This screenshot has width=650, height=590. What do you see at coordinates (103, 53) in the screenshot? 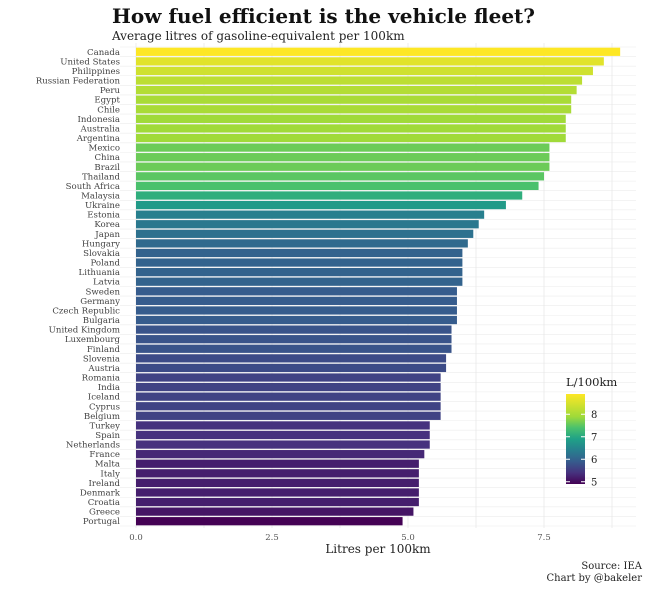
I see `category-label: Canada` at bounding box center [103, 53].